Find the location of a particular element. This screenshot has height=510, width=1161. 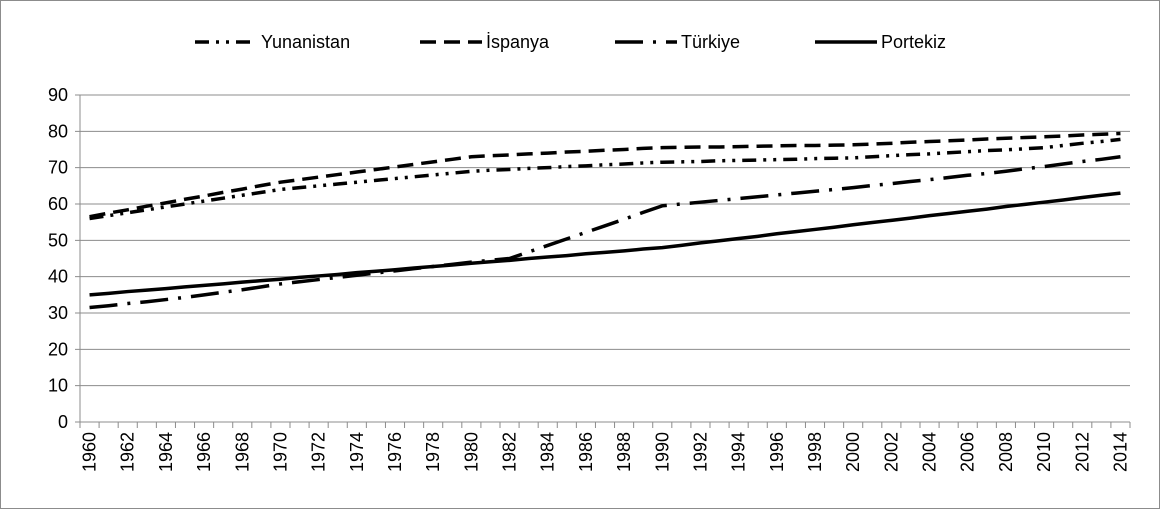

y-tick-label: 80 is located at coordinates (58, 131).